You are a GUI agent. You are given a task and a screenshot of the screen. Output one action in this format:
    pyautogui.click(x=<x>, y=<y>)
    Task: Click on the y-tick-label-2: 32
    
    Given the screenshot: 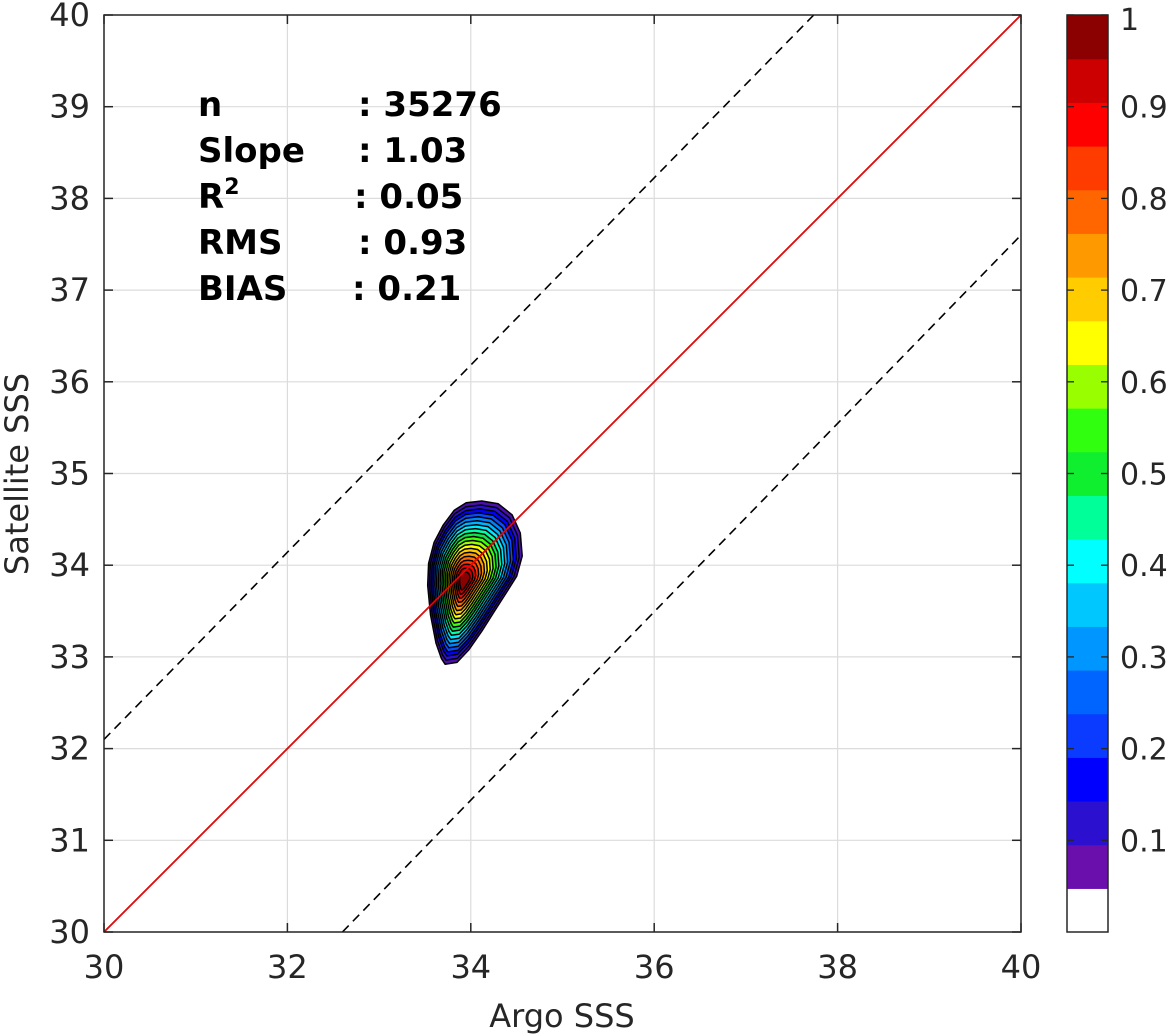 What is the action you would take?
    pyautogui.click(x=69, y=749)
    